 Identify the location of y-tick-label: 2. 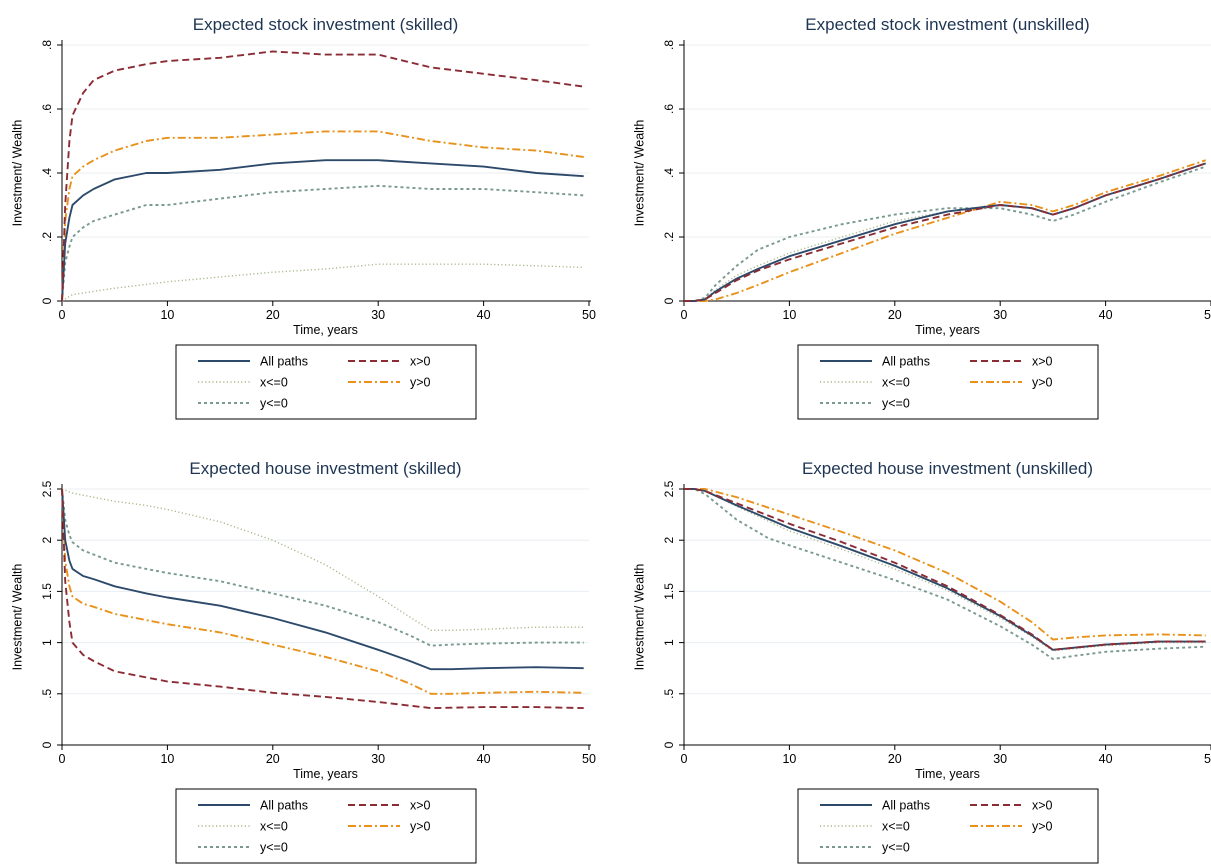
(669, 540).